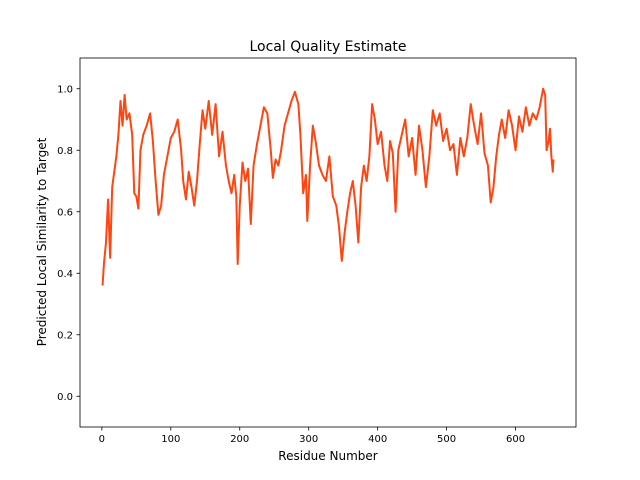 Image resolution: width=640 pixels, height=480 pixels. I want to click on x-tick-label: 200, so click(239, 439).